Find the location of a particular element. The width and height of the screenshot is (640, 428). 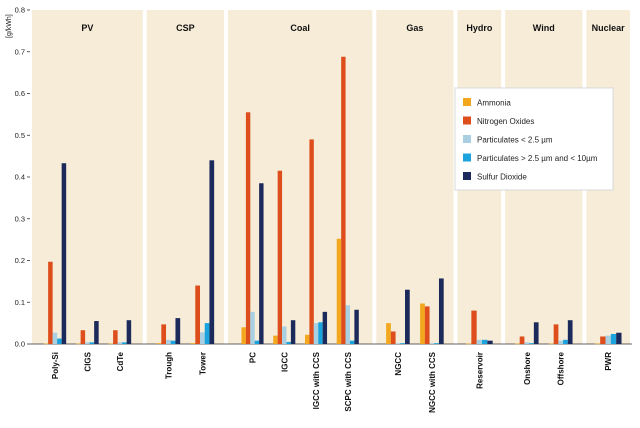

legend-label: Ammonia is located at coordinates (494, 103).